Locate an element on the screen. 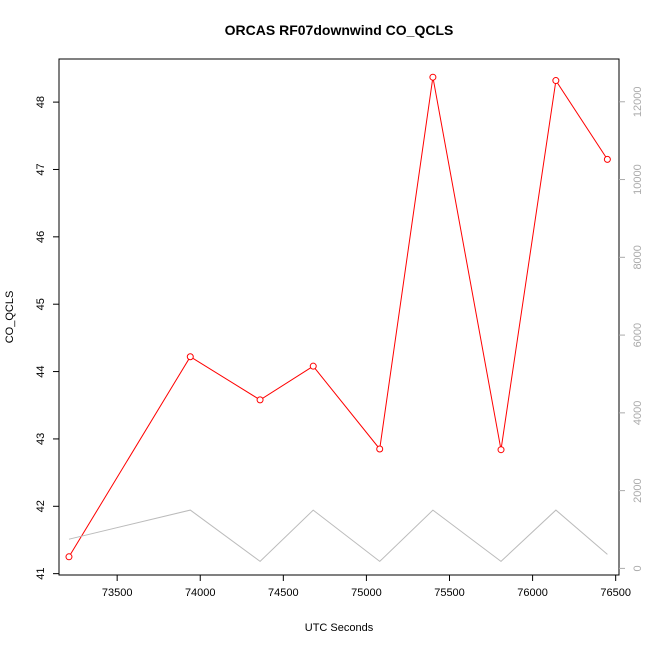 The image size is (650, 650). x-tick-label: 74500 is located at coordinates (283, 593).